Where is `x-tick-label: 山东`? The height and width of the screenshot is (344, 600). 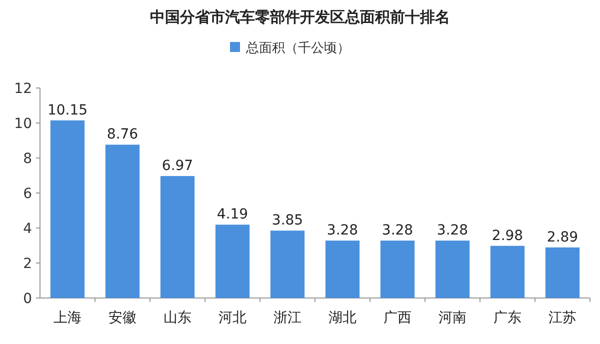
x-tick-label: 山东 is located at coordinates (178, 318).